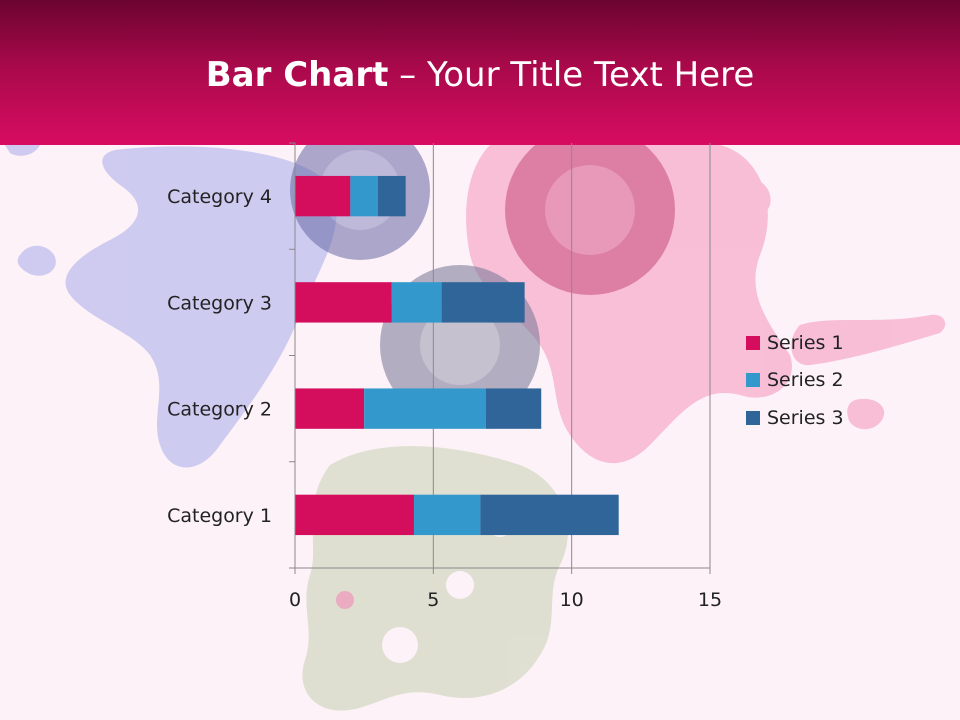  I want to click on legend-label-series-2: Series 2, so click(805, 380).